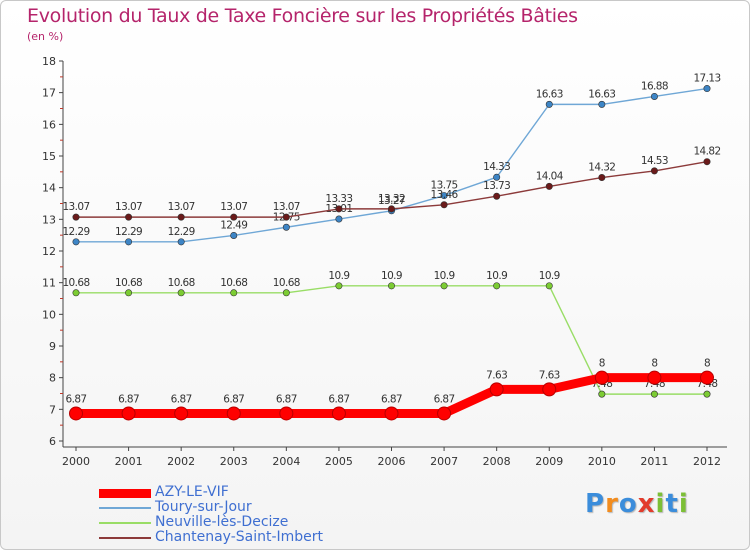 The image size is (750, 550). I want to click on legend-label: AZY-LE-VIF, so click(192, 492).